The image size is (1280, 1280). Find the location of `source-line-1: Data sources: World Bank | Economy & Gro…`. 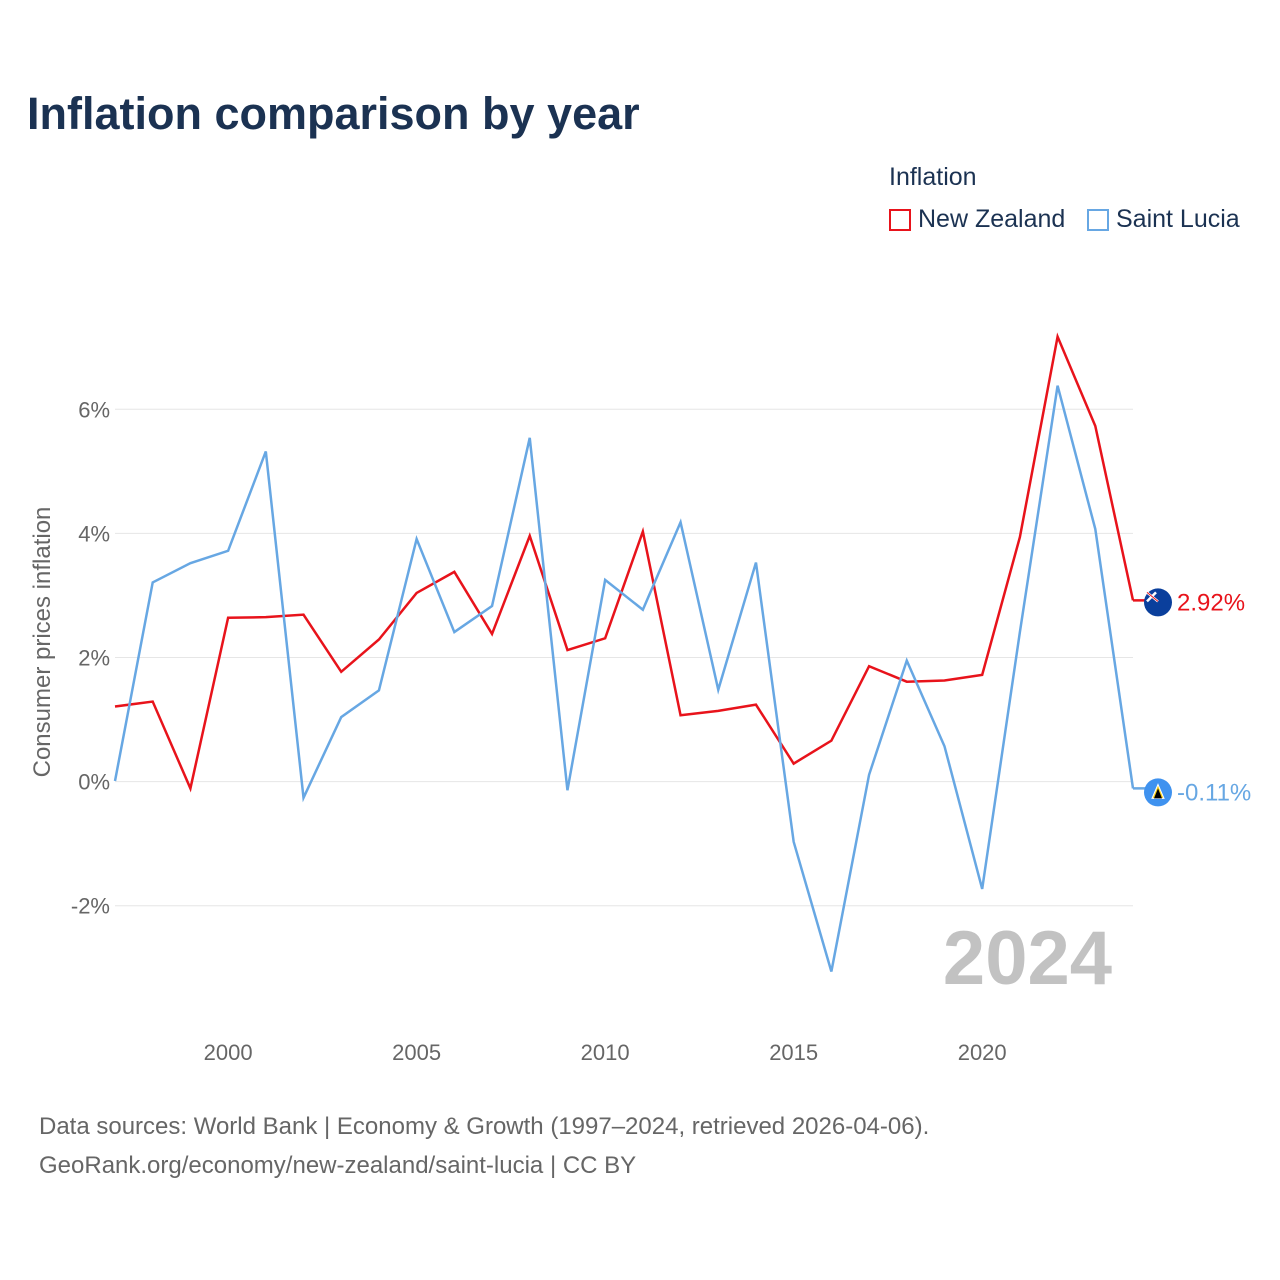

source-line-1: Data sources: World Bank | Economy & Gro… is located at coordinates (484, 1126).